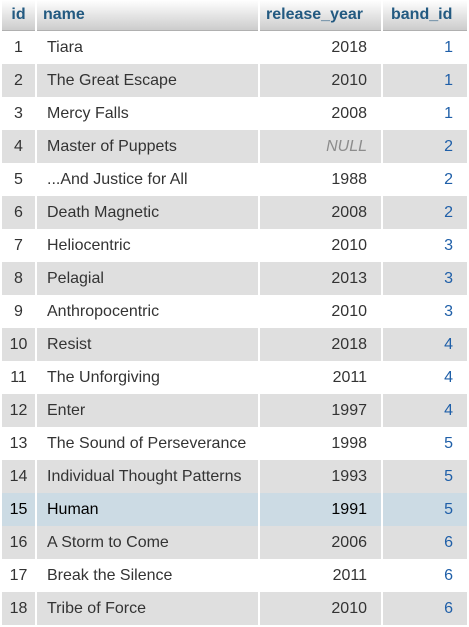 This screenshot has width=469, height=627. Describe the element at coordinates (18, 245) in the screenshot. I see `cell-id: 7` at that location.